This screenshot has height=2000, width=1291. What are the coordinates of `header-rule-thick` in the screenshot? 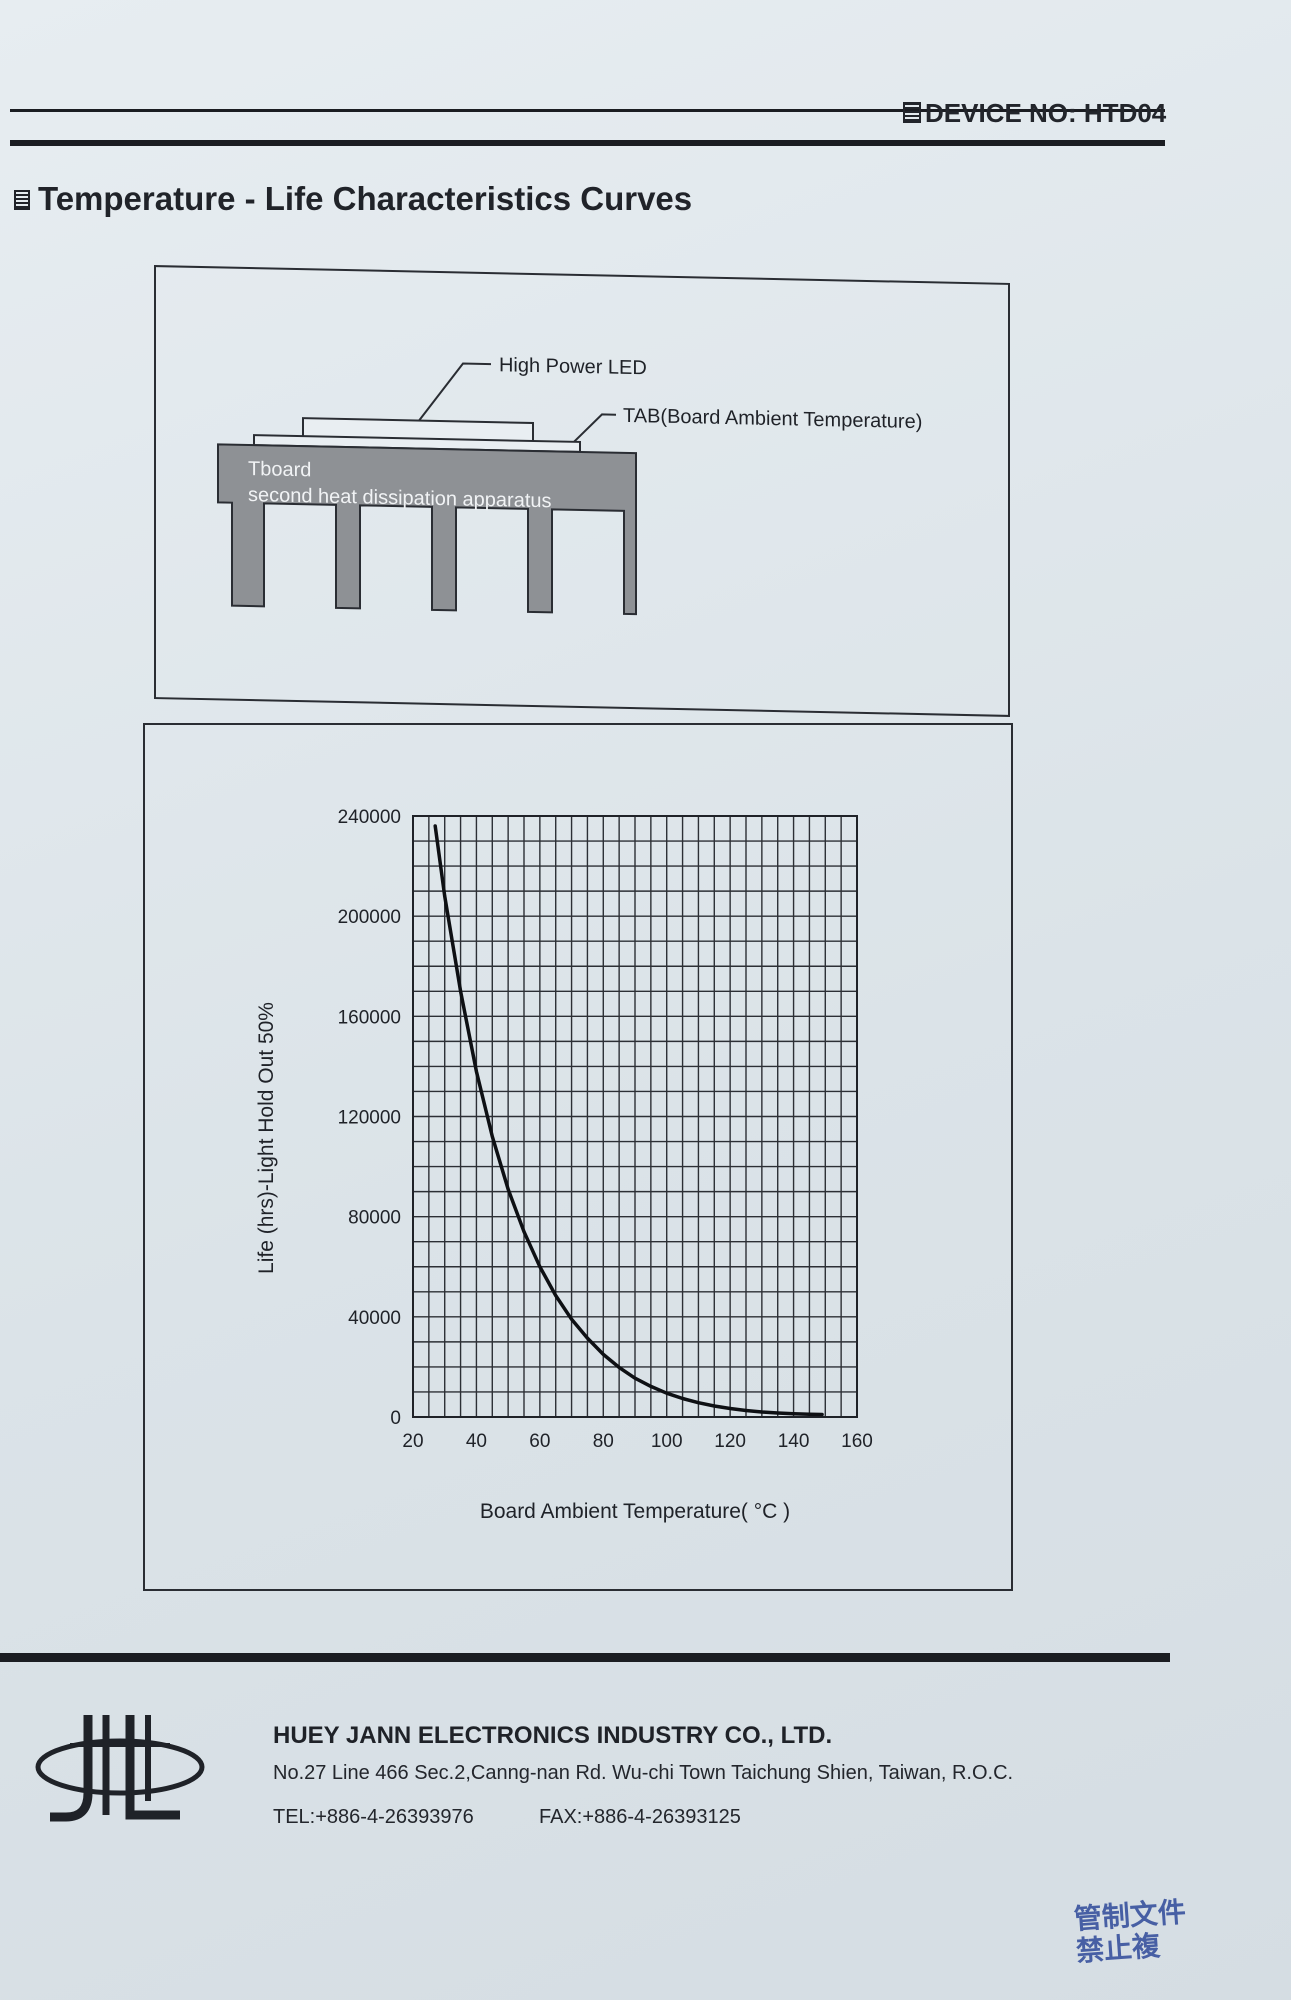 It's located at (587, 143).